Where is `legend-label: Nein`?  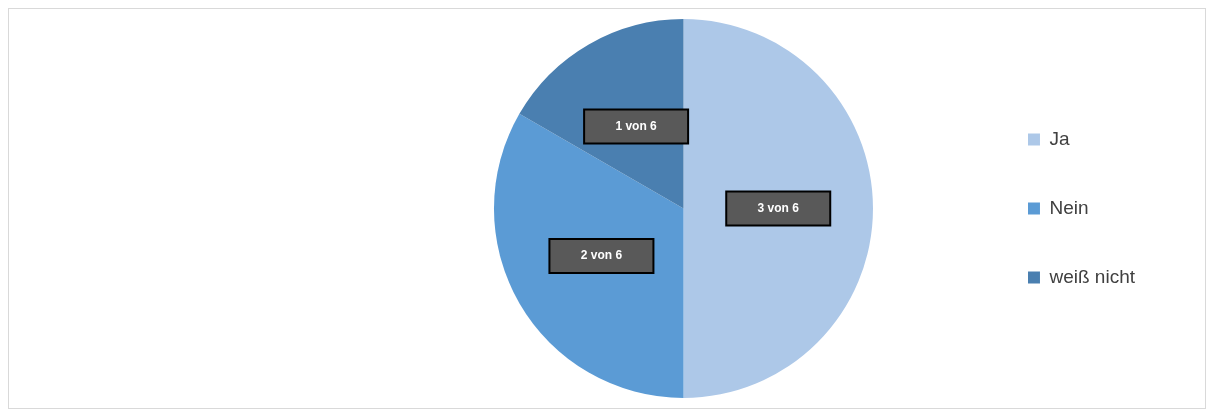
legend-label: Nein is located at coordinates (1069, 207).